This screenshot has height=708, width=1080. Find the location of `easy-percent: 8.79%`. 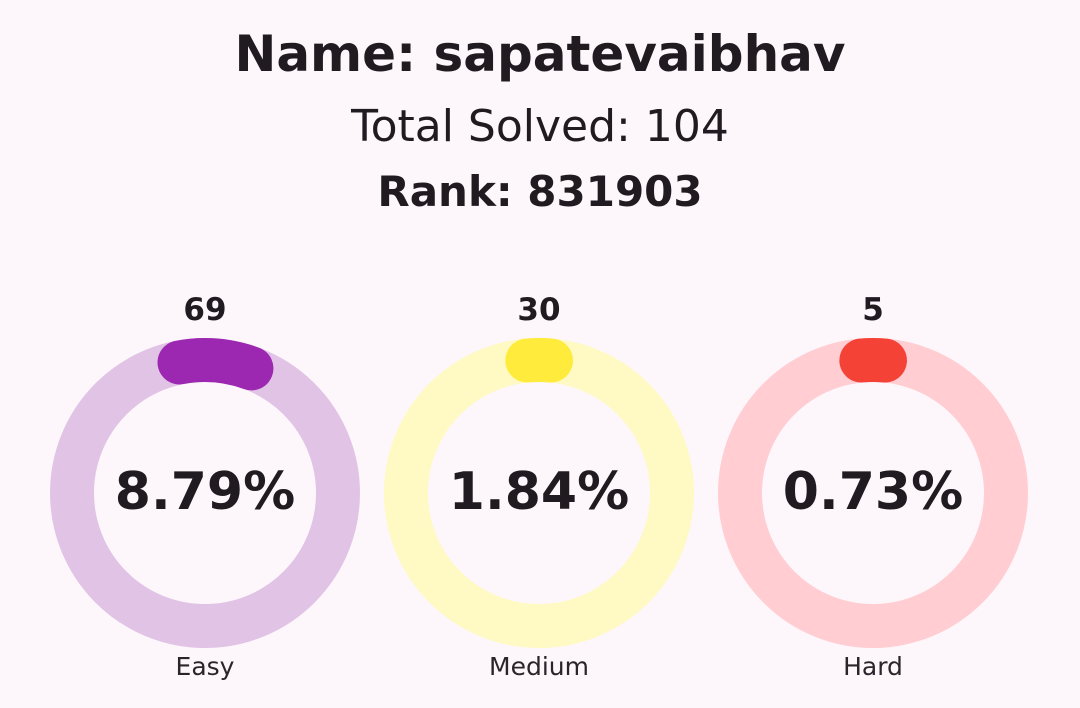

easy-percent: 8.79% is located at coordinates (205, 492).